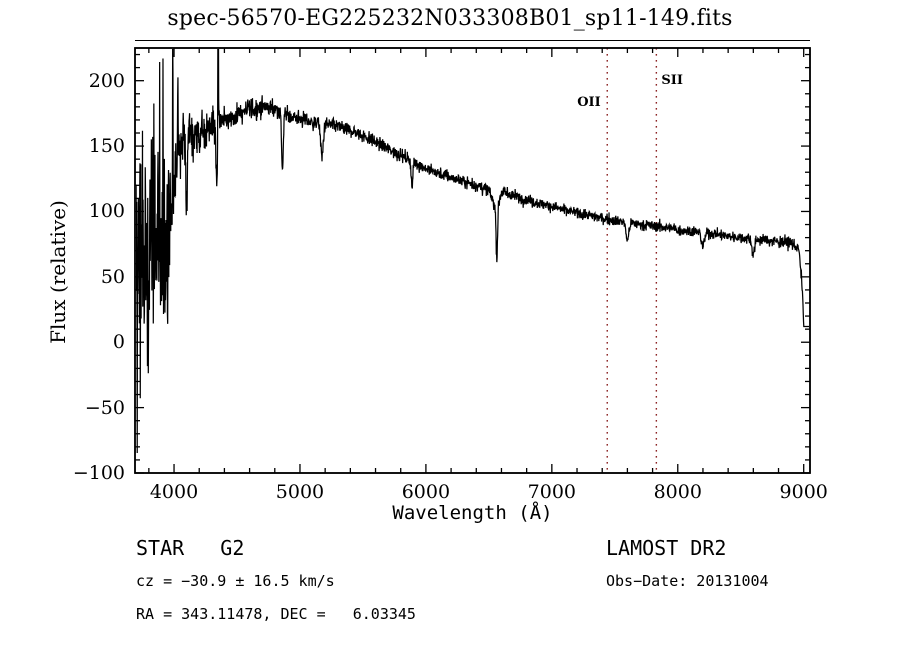  Describe the element at coordinates (235, 581) in the screenshot. I see `footer-cz: cz = −30.9 ± 16.5 km/s` at that location.